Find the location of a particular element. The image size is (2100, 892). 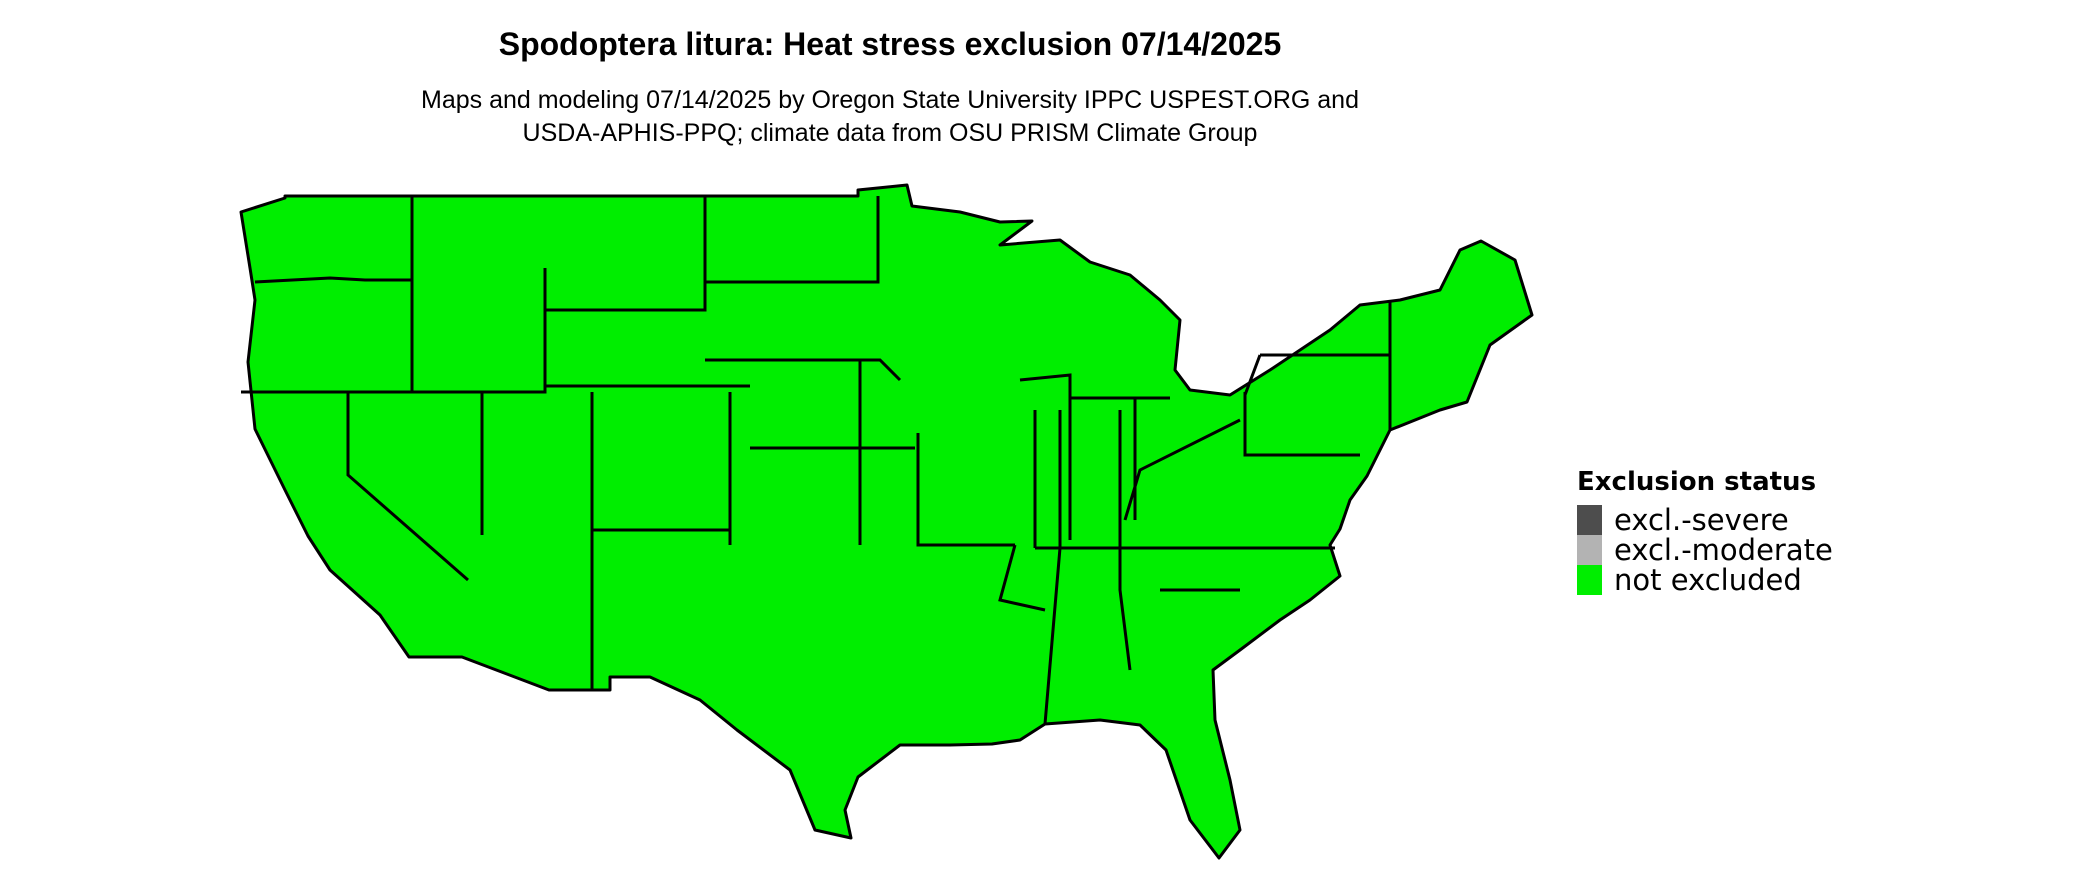

legend-item-moderate: excl.-moderate is located at coordinates (1705, 550).